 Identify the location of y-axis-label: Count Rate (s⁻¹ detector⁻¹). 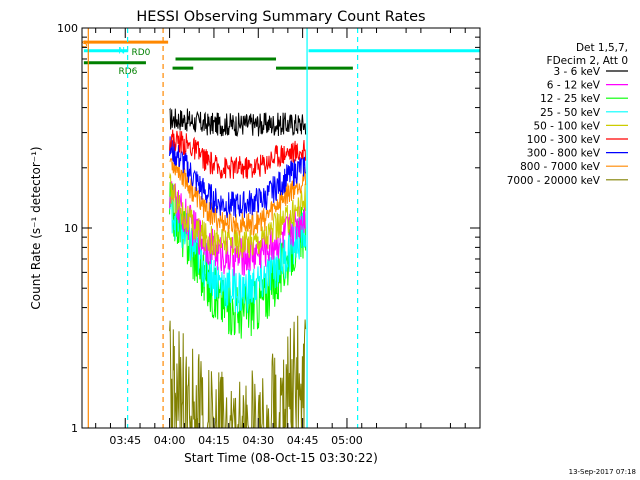
(36, 227).